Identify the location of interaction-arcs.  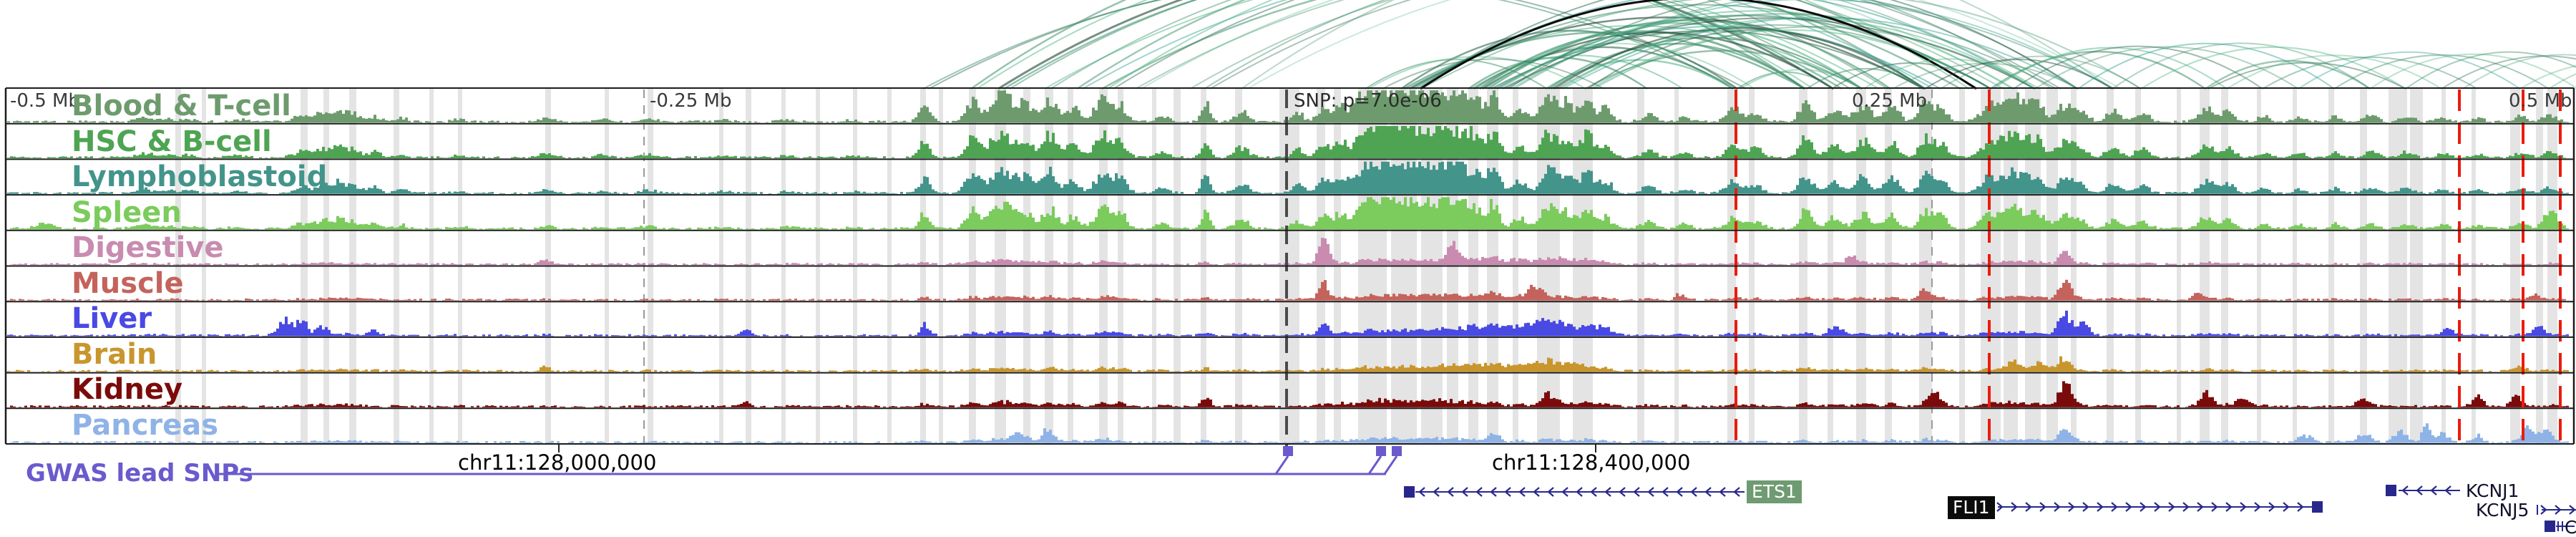
(1749, 45).